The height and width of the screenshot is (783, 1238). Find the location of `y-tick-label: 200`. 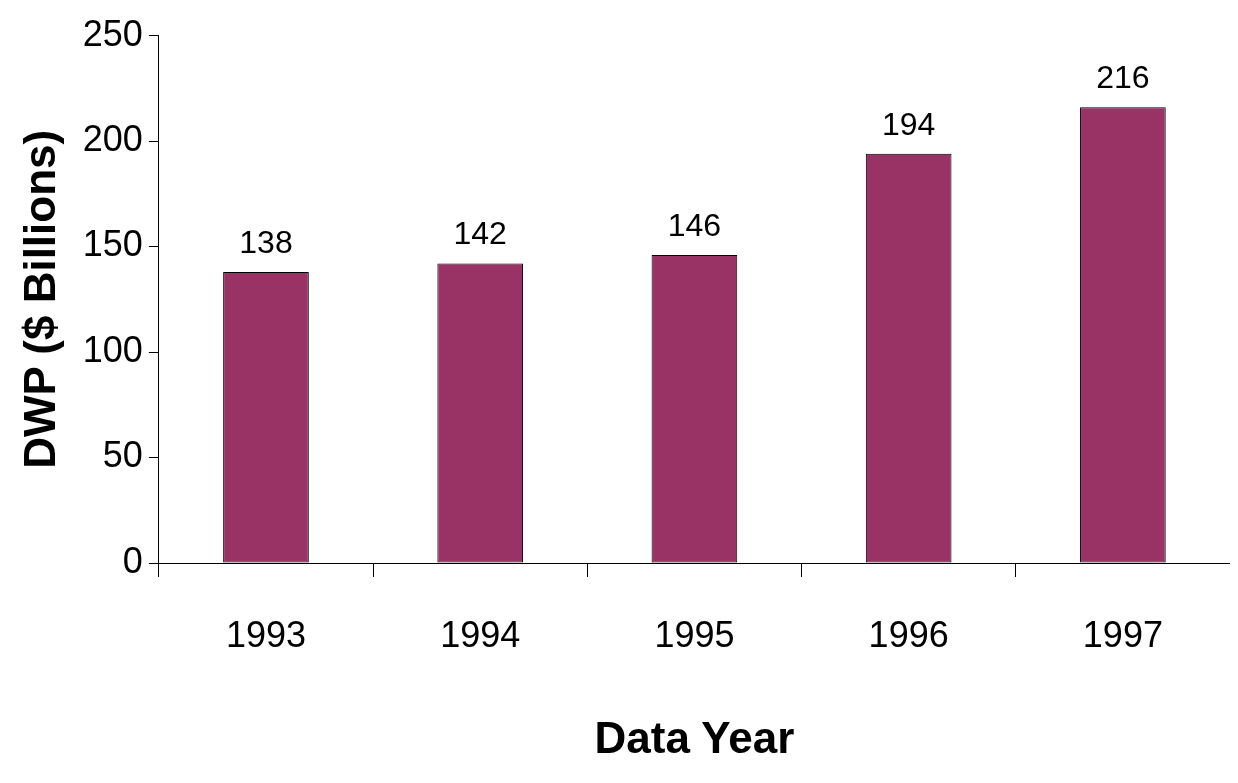

y-tick-label: 200 is located at coordinates (112, 138).